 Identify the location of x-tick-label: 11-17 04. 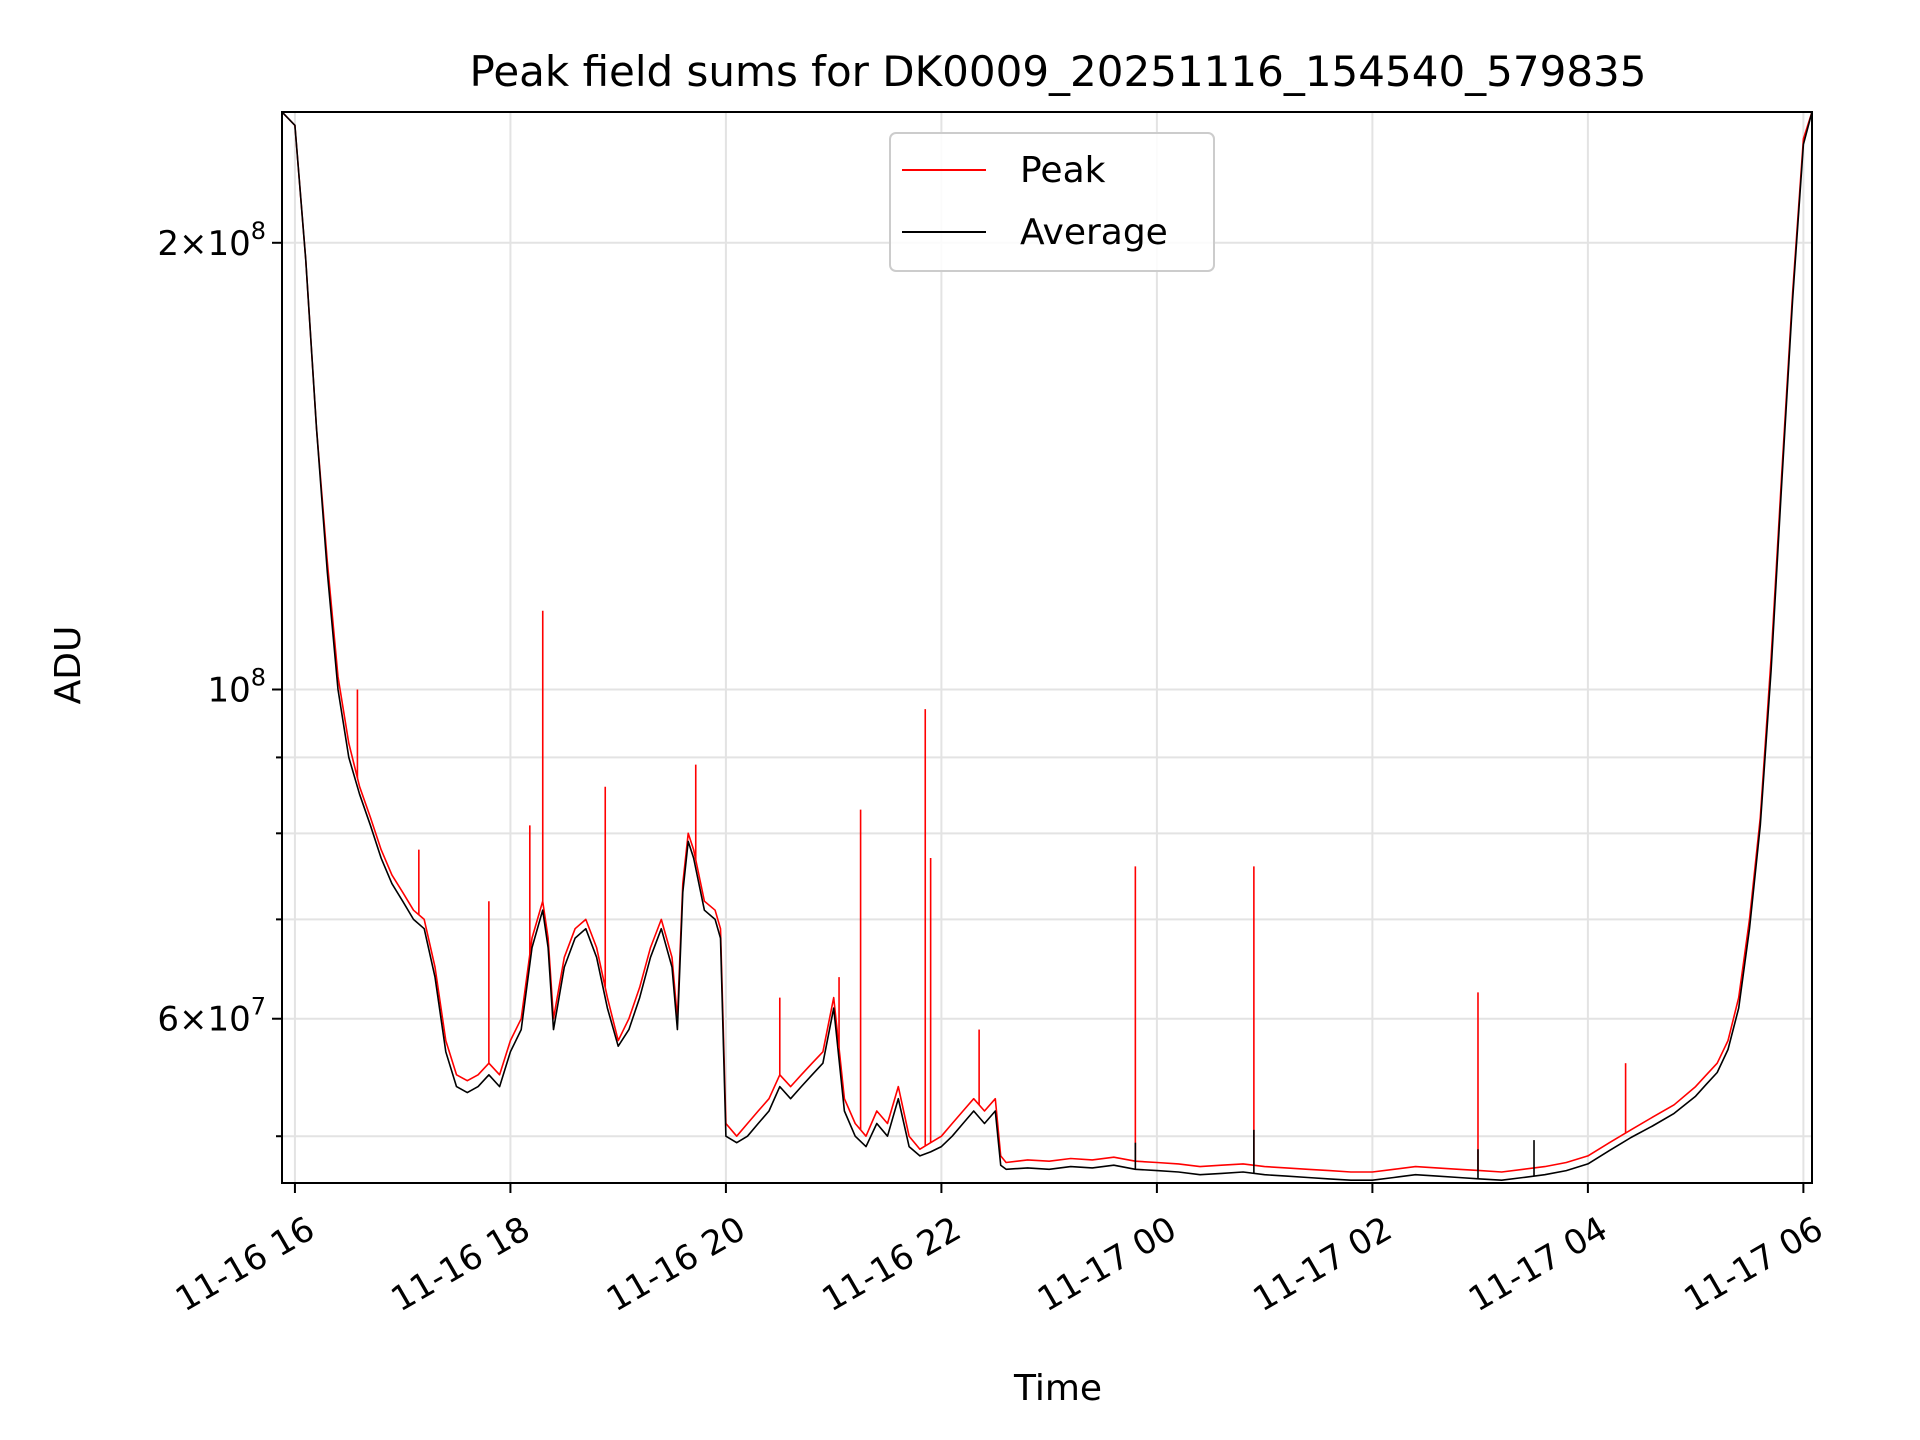
(1538, 1264).